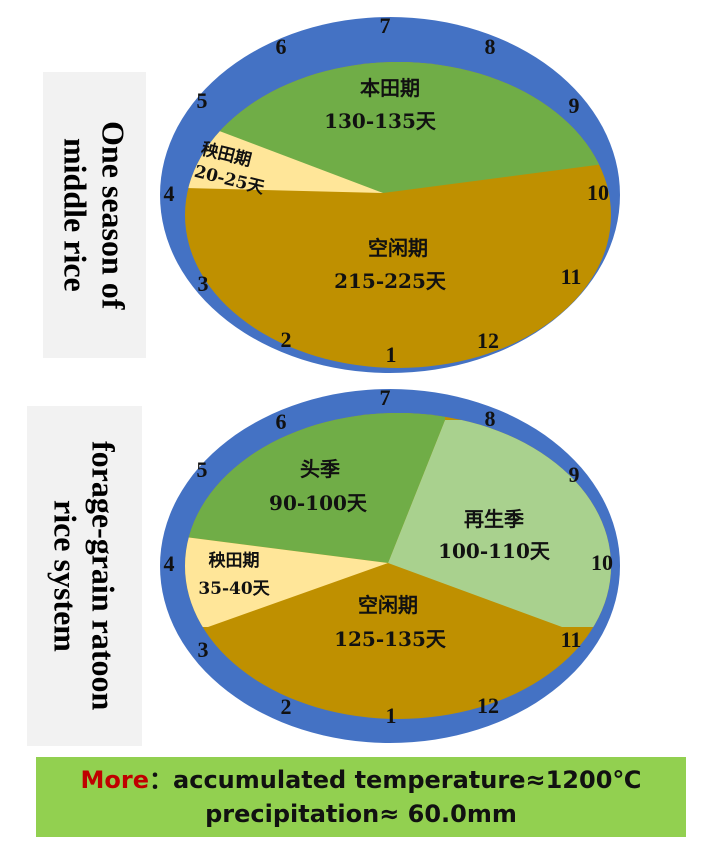 The image size is (718, 851). I want to click on bottom-system-label: forage-grain ratoon rice system, so click(84, 576).